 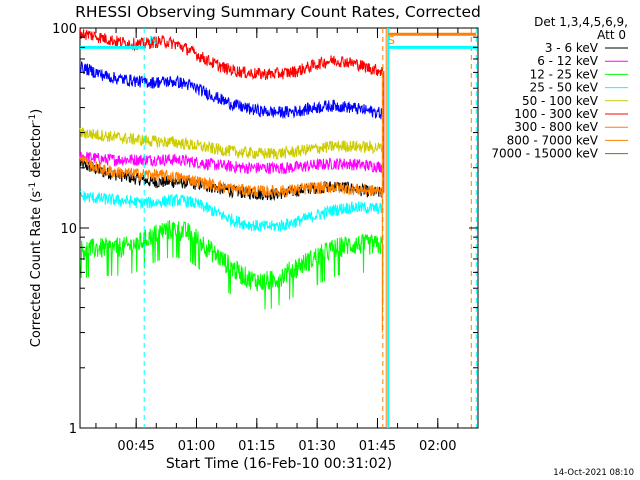 What do you see at coordinates (196, 446) in the screenshot?
I see `x-tick-label: 01:00` at bounding box center [196, 446].